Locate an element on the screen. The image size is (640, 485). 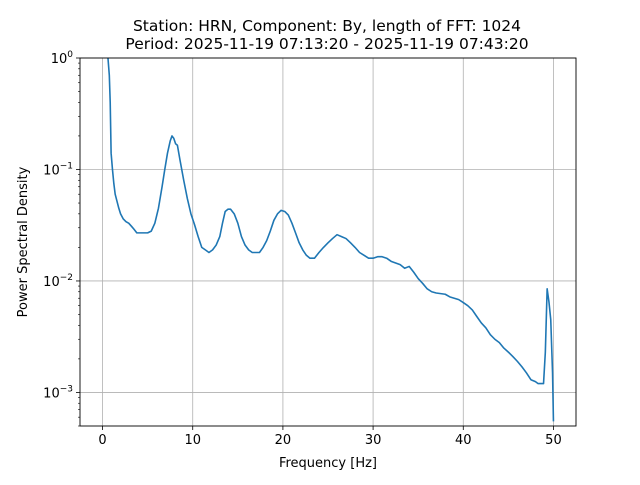
y-axis: 10⁻³ 10⁻² 10⁻¹ 10⁰ is located at coordinates (61, 238).